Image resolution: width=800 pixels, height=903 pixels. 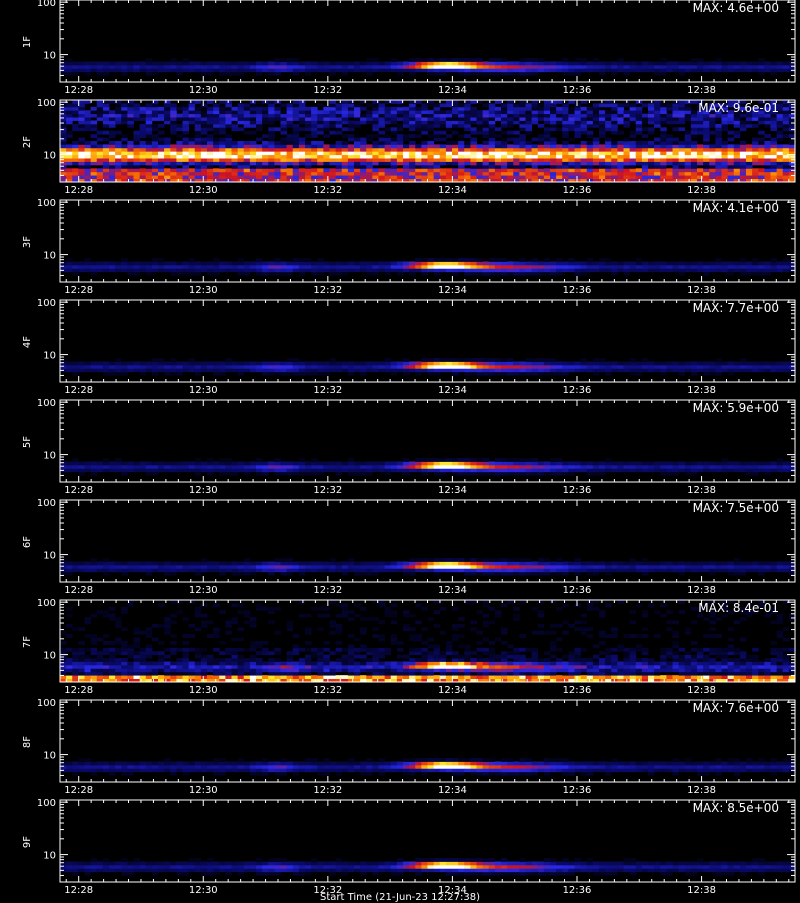 What do you see at coordinates (78, 90) in the screenshot?
I see `x-tick-label: 12:28` at bounding box center [78, 90].